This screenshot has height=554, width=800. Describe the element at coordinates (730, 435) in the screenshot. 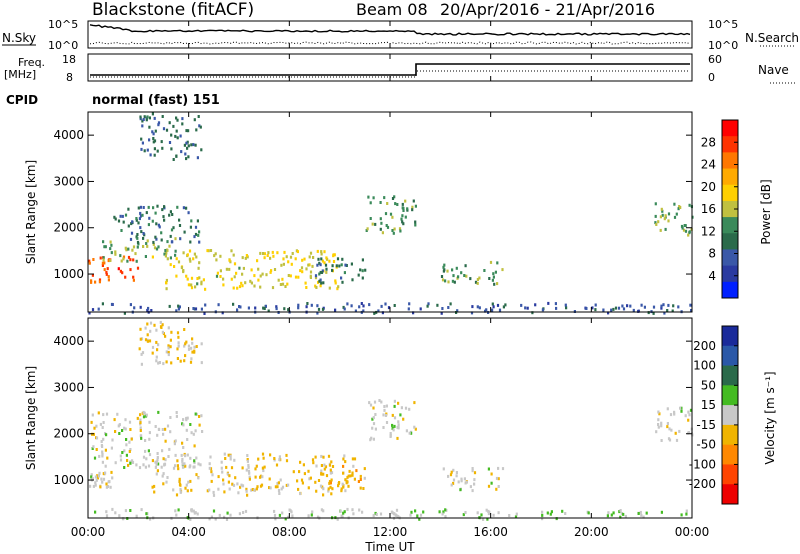

I see `velocity-colorbar-swatch` at that location.